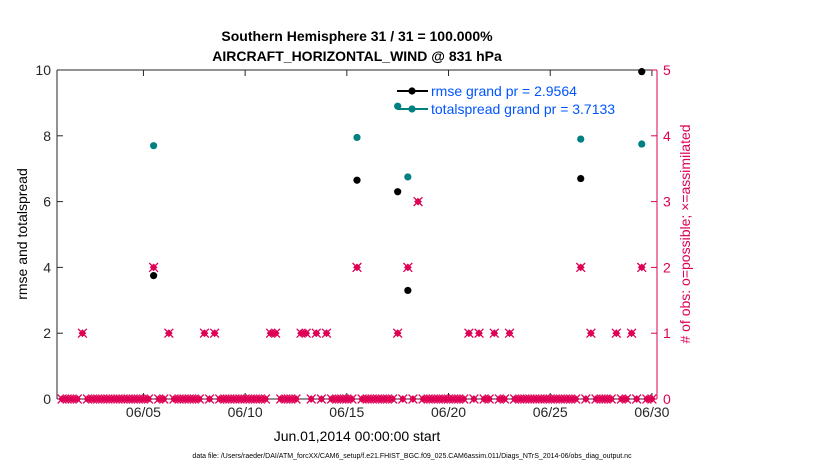 This screenshot has height=470, width=830. Describe the element at coordinates (47, 136) in the screenshot. I see `left-y-tick-label: 8` at that location.